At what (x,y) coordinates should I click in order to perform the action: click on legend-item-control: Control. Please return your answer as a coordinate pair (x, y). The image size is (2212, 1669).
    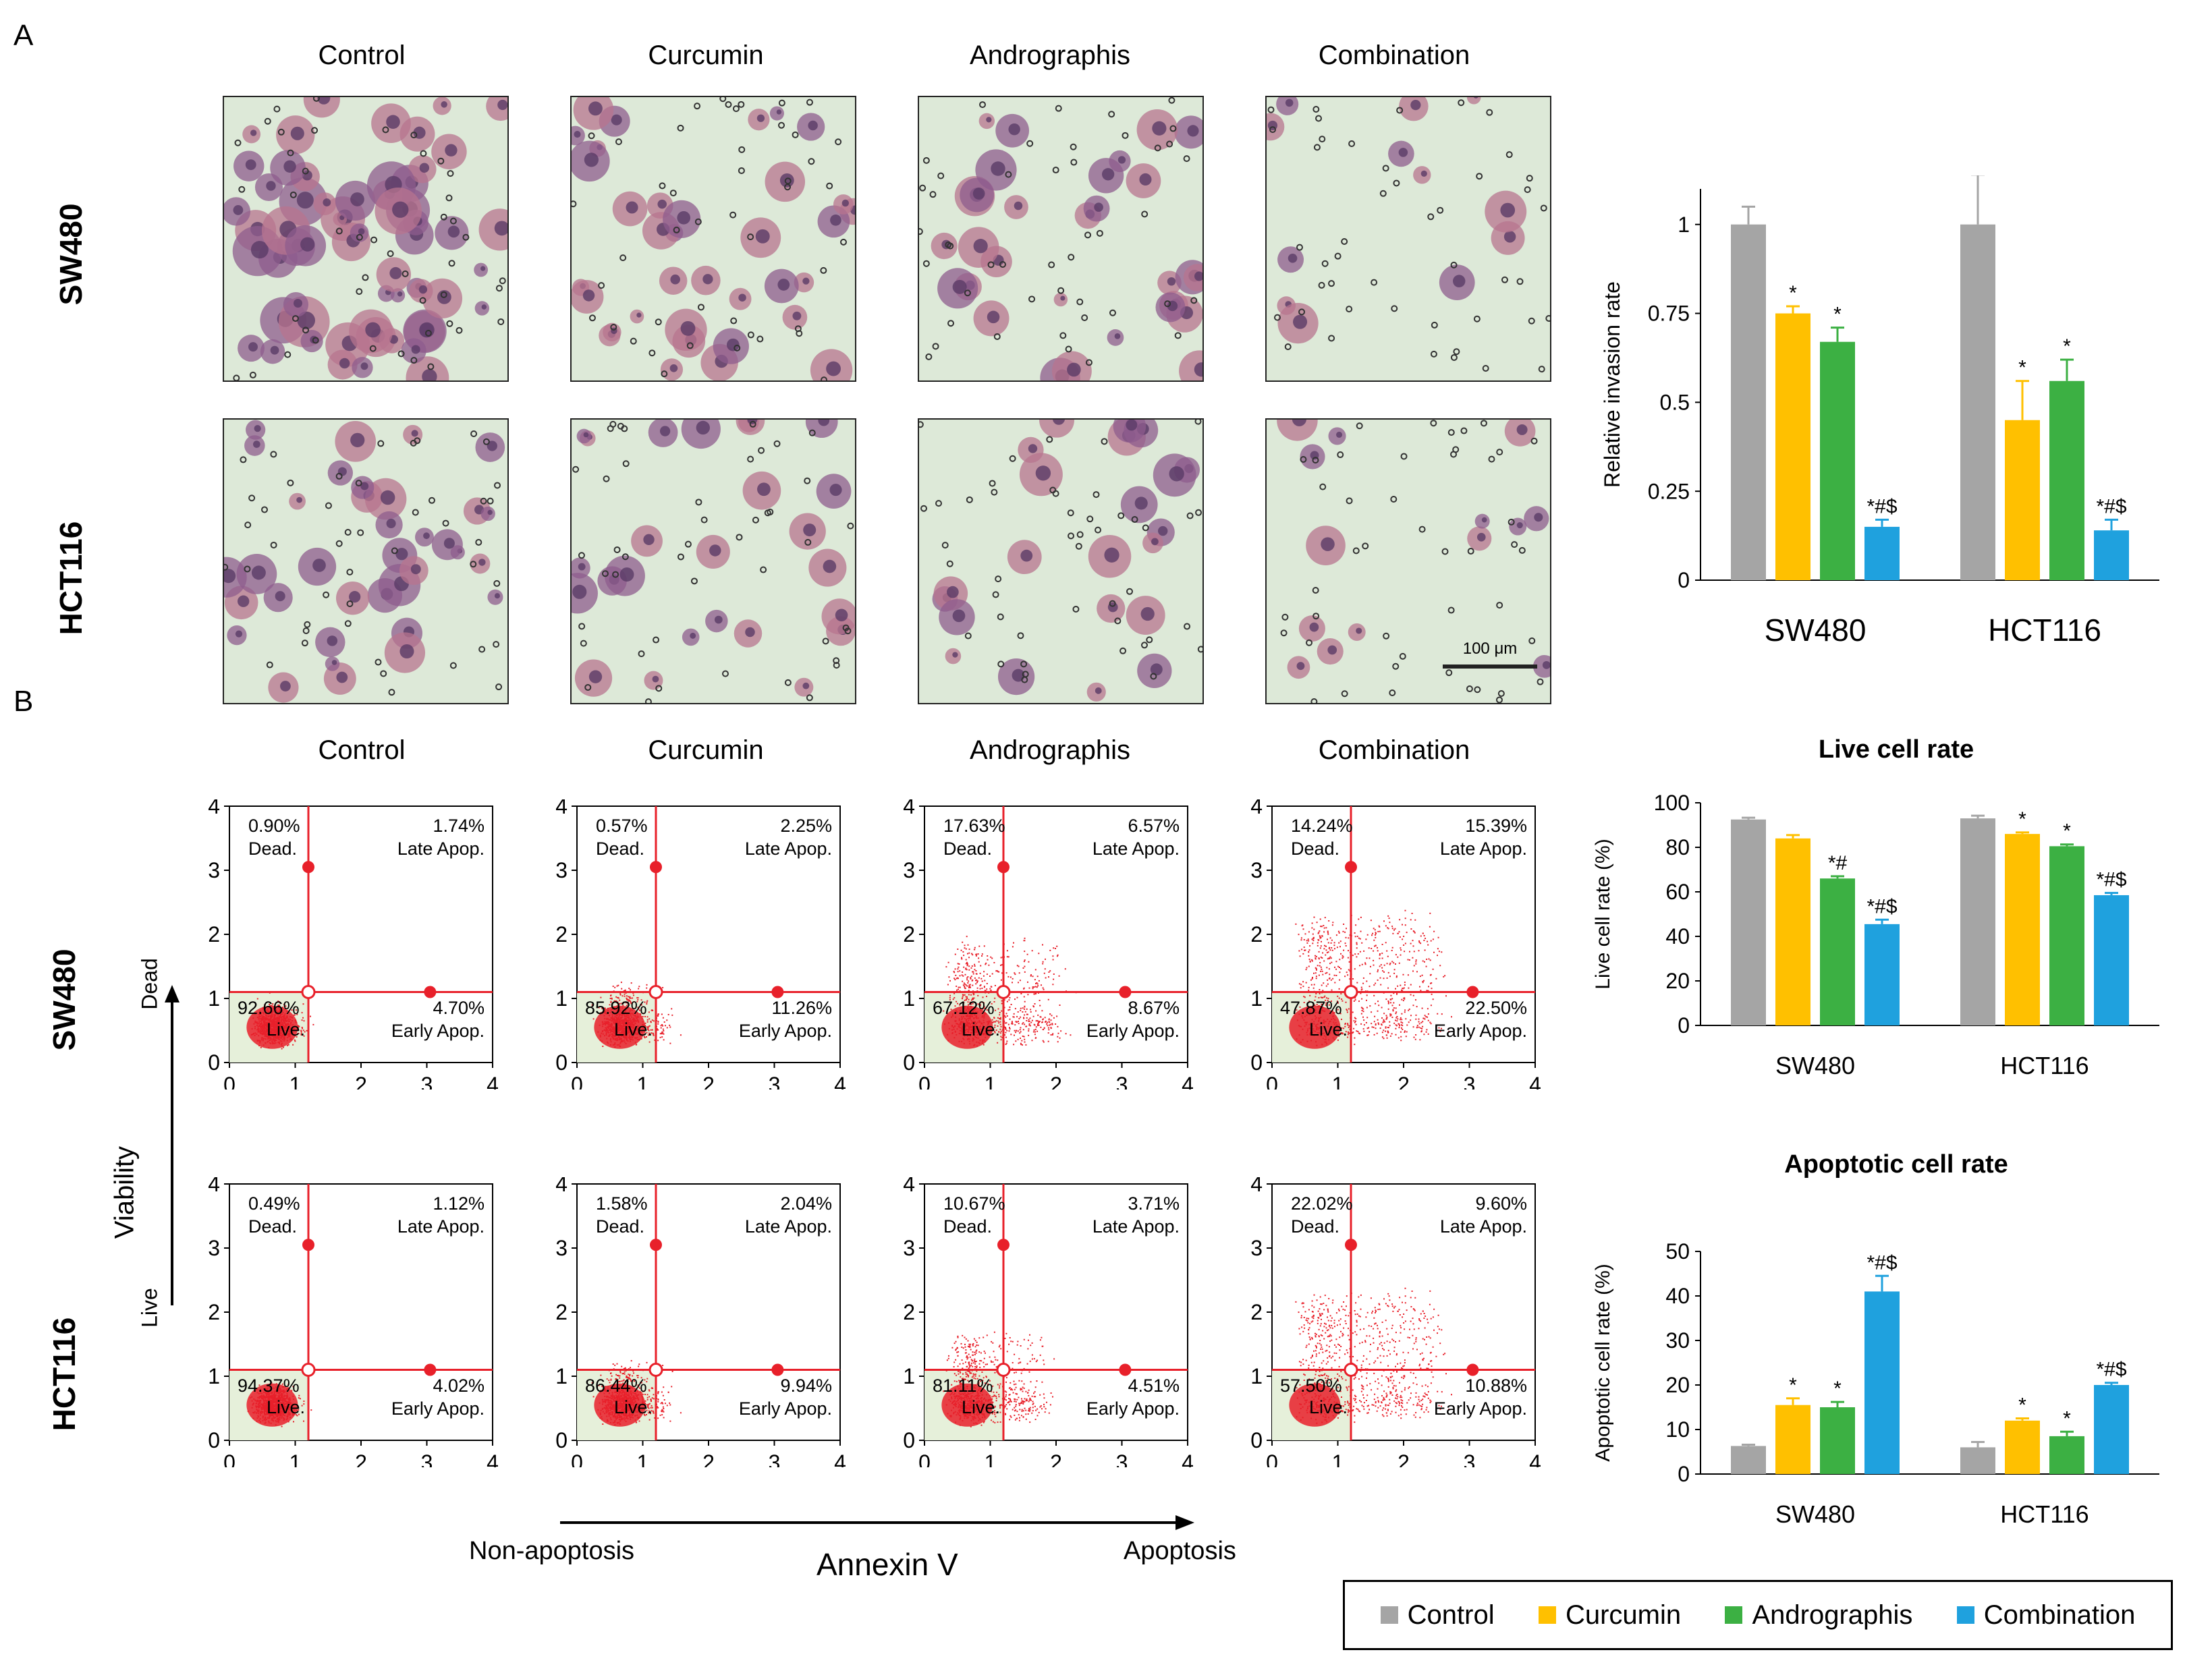
    Looking at the image, I should click on (1437, 1615).